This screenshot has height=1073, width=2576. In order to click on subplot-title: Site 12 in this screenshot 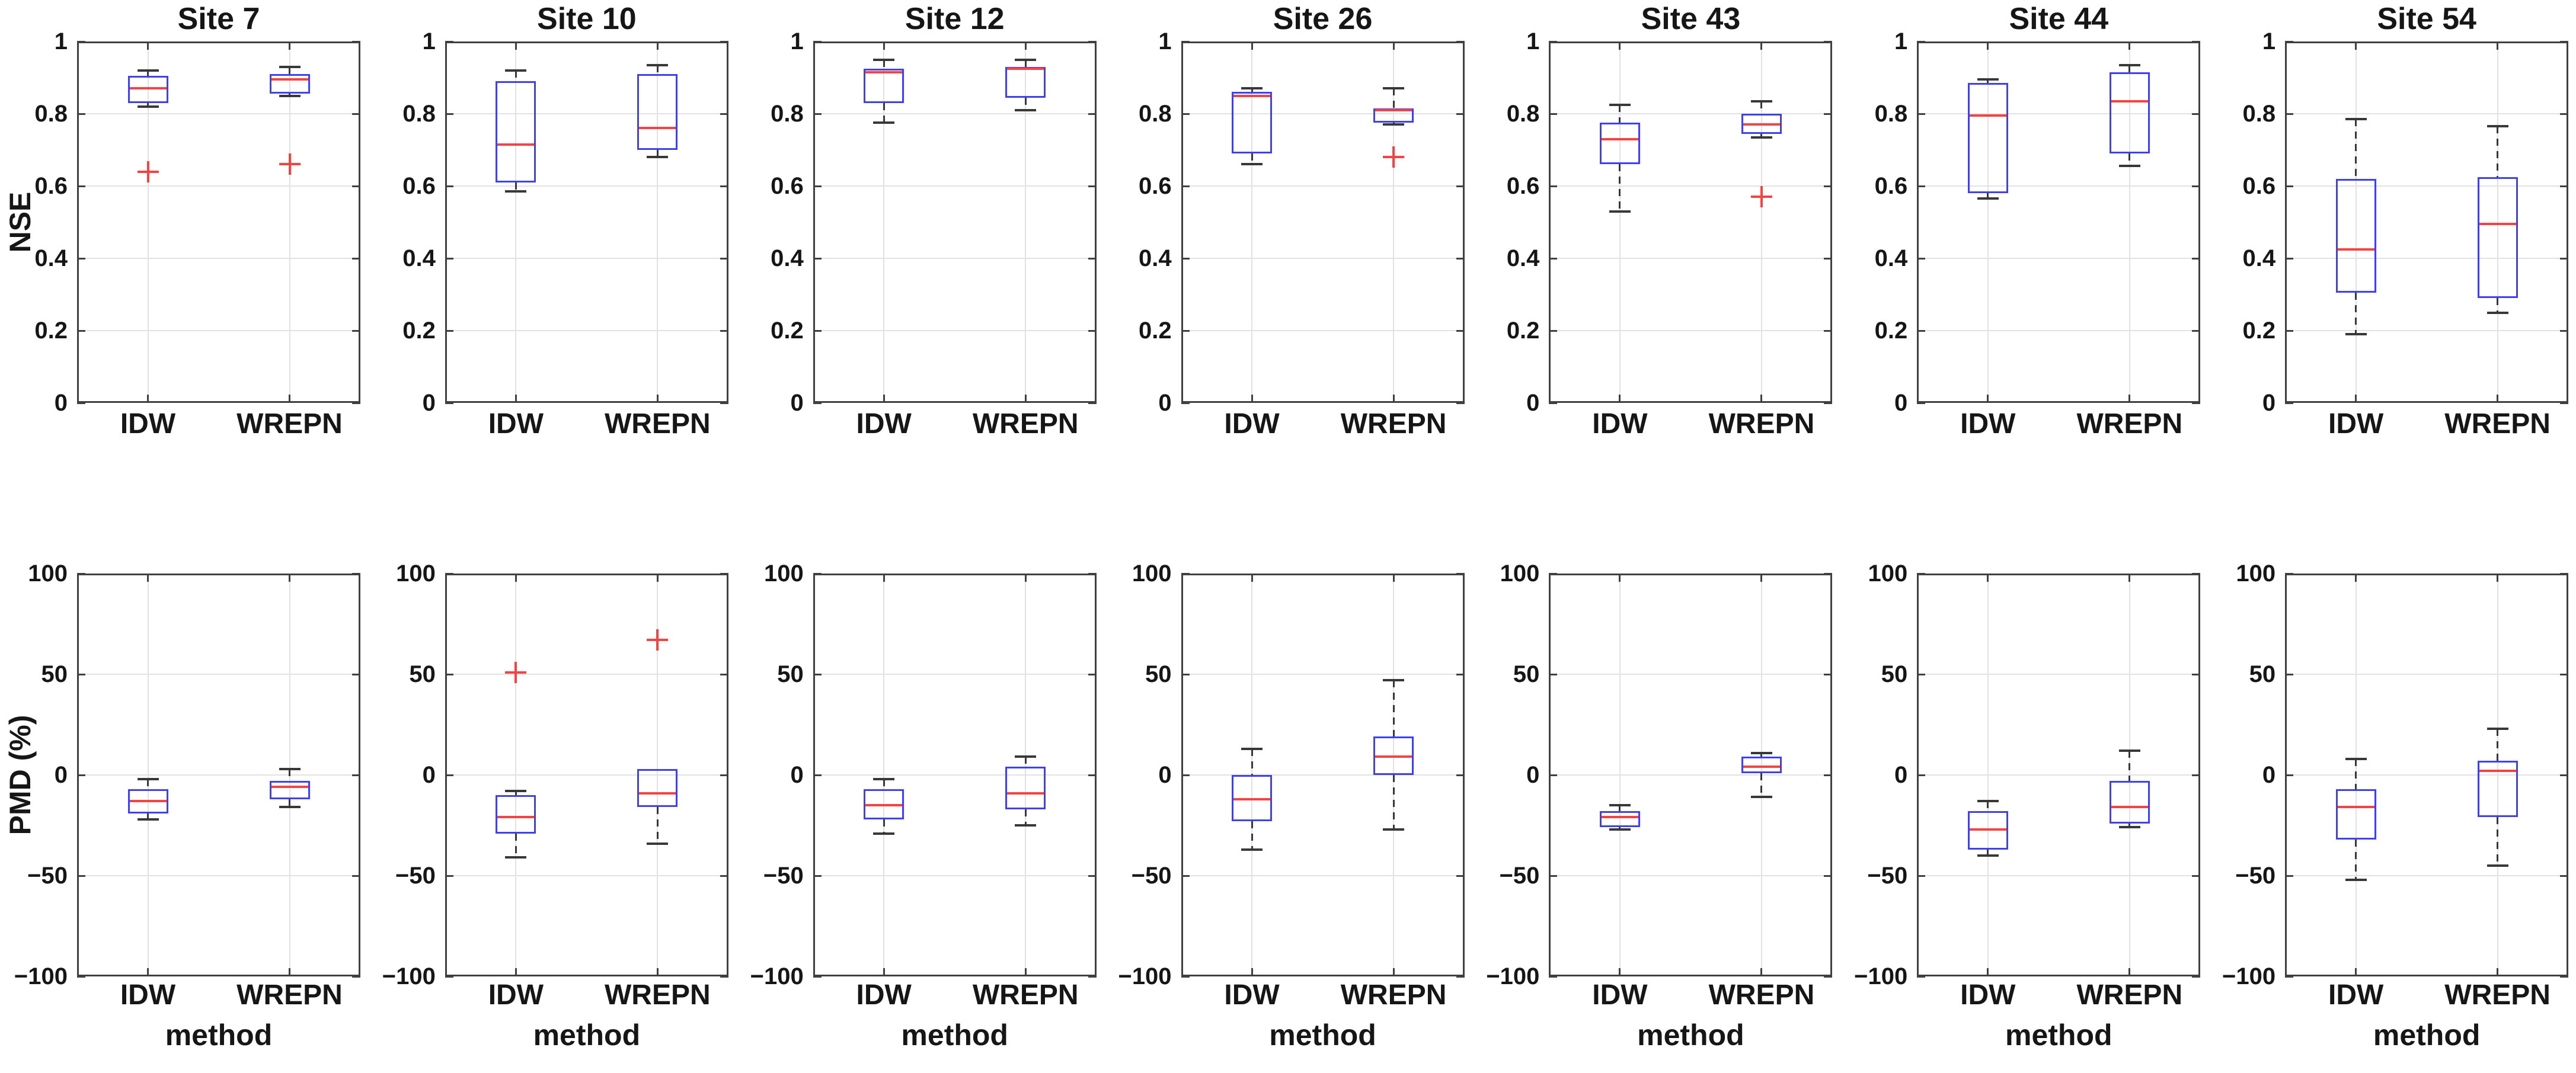, I will do `click(955, 19)`.